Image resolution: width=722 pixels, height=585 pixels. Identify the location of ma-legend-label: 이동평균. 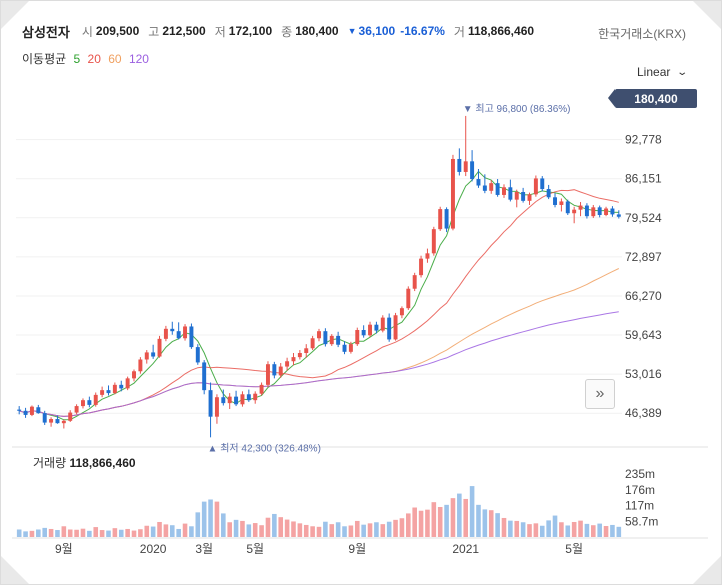
(44, 59).